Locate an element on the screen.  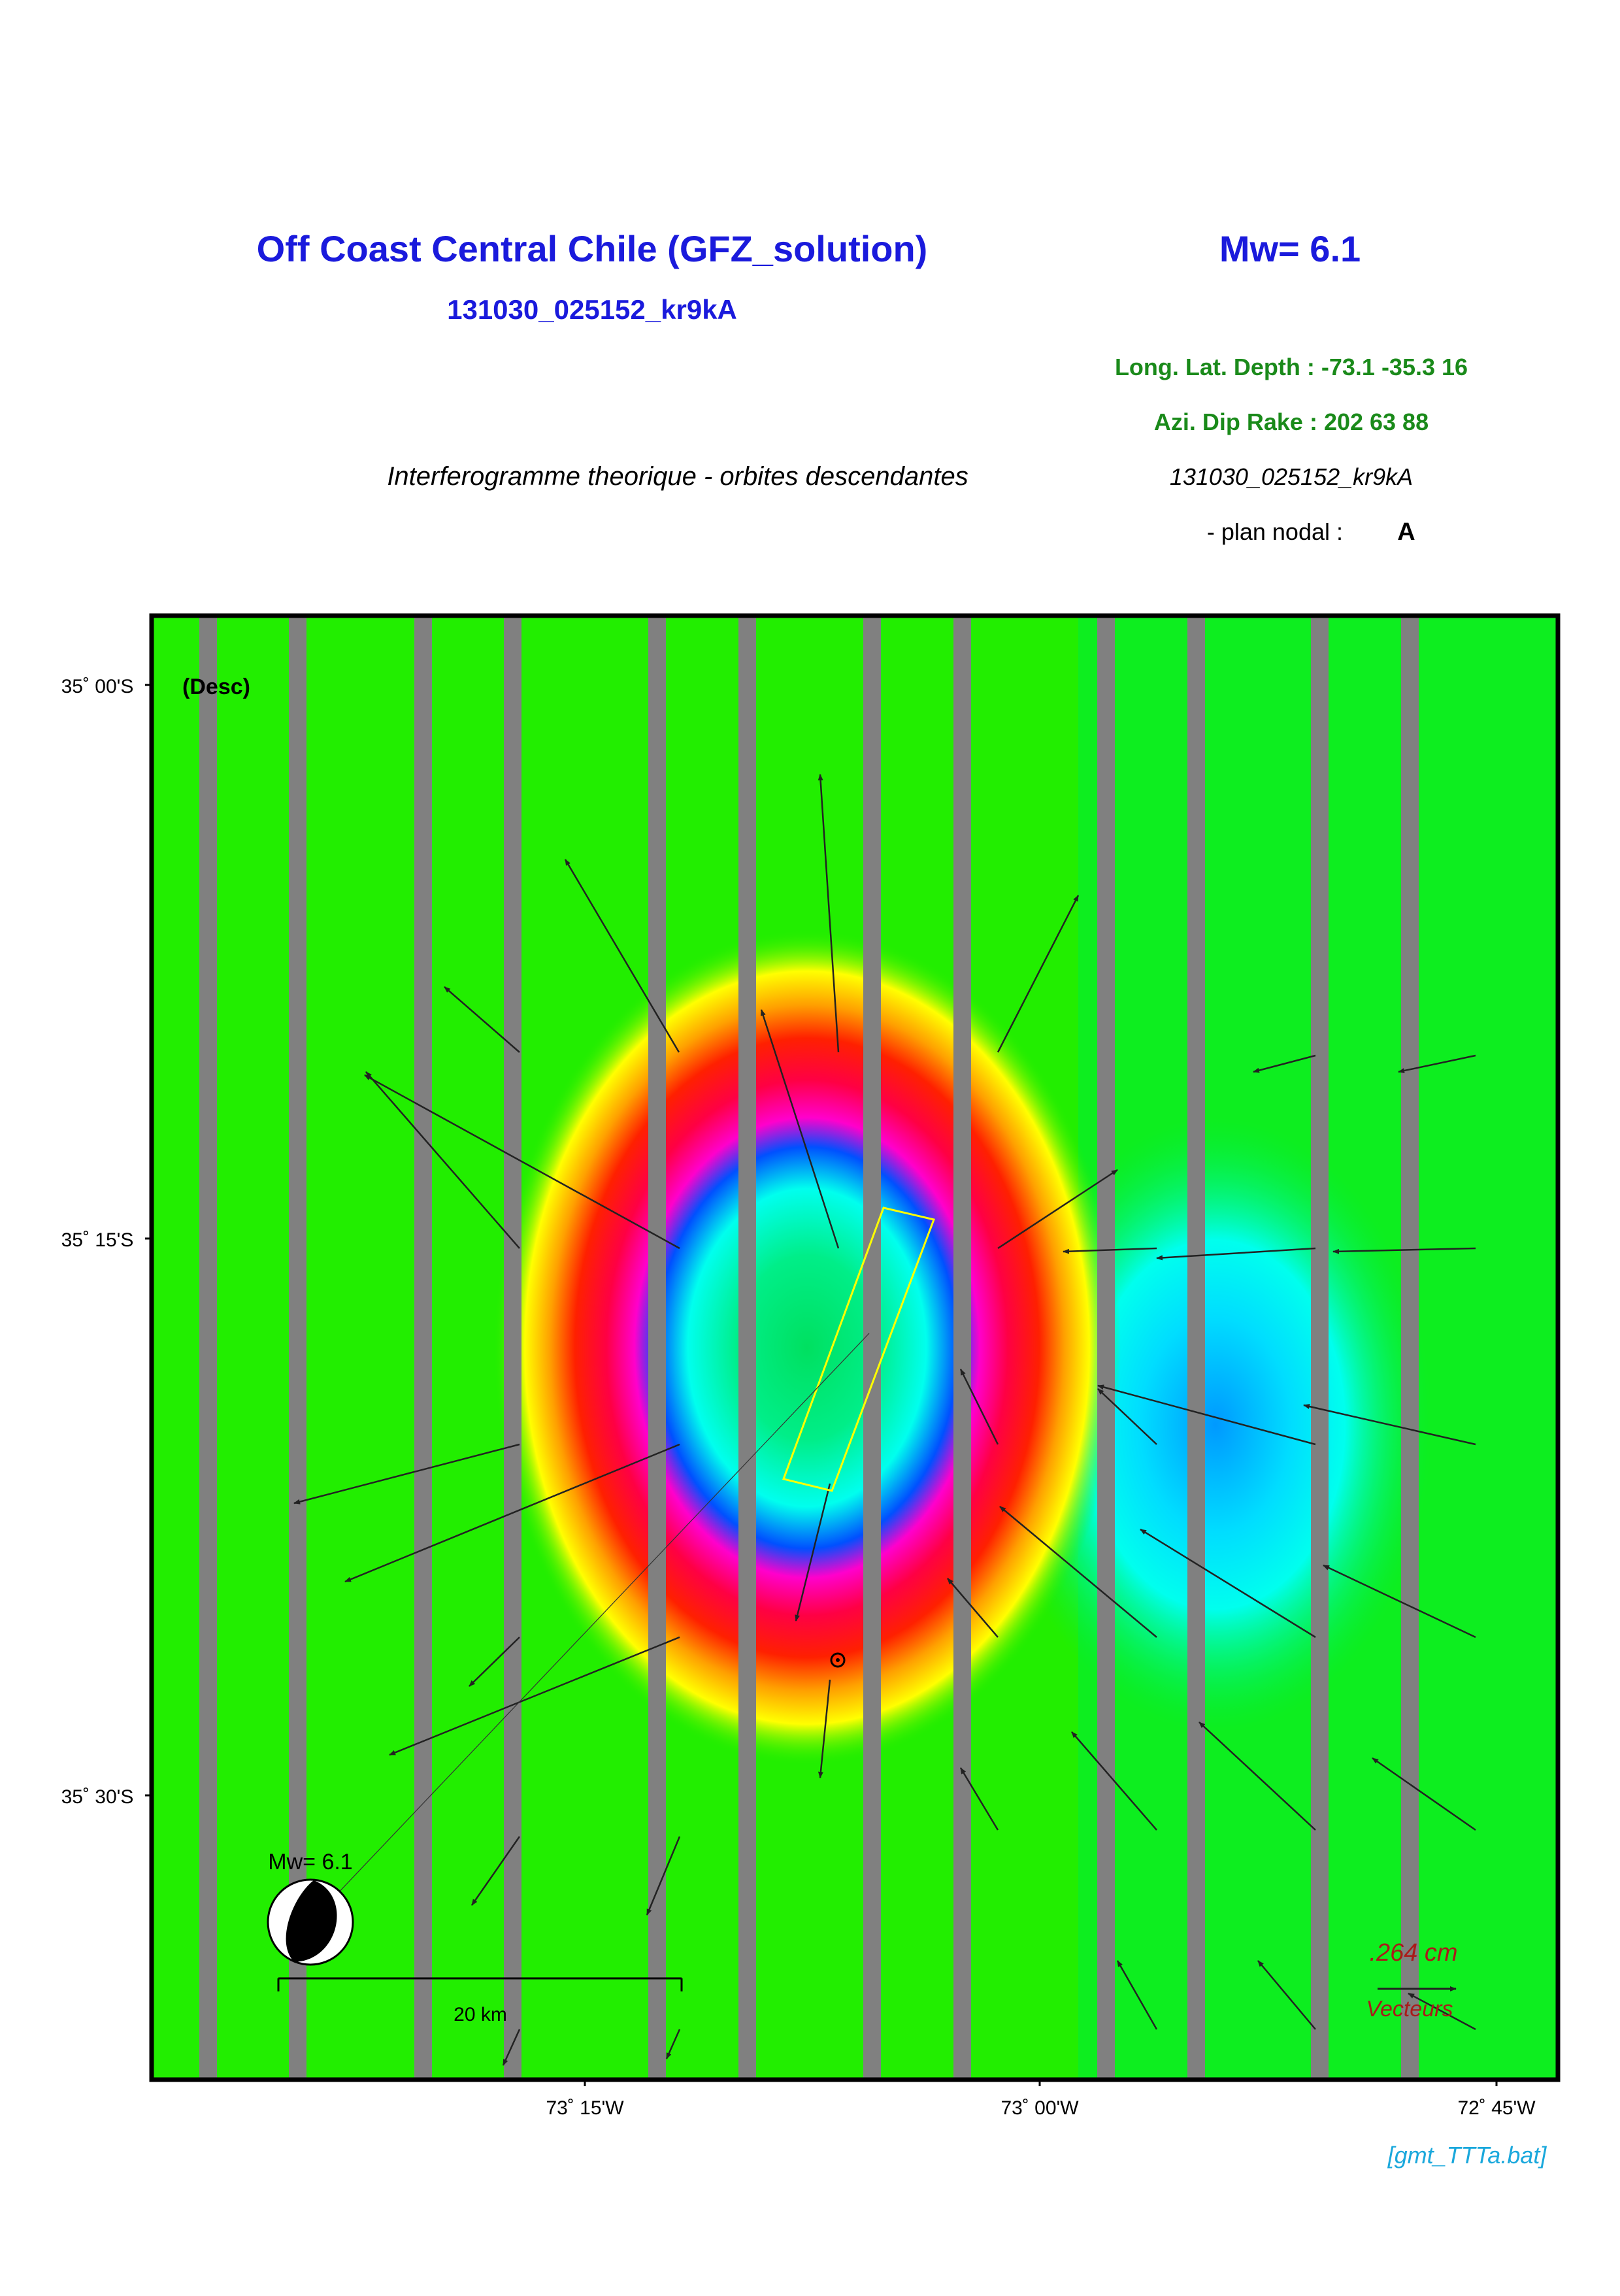
orbit-label: (Desc) is located at coordinates (216, 686).